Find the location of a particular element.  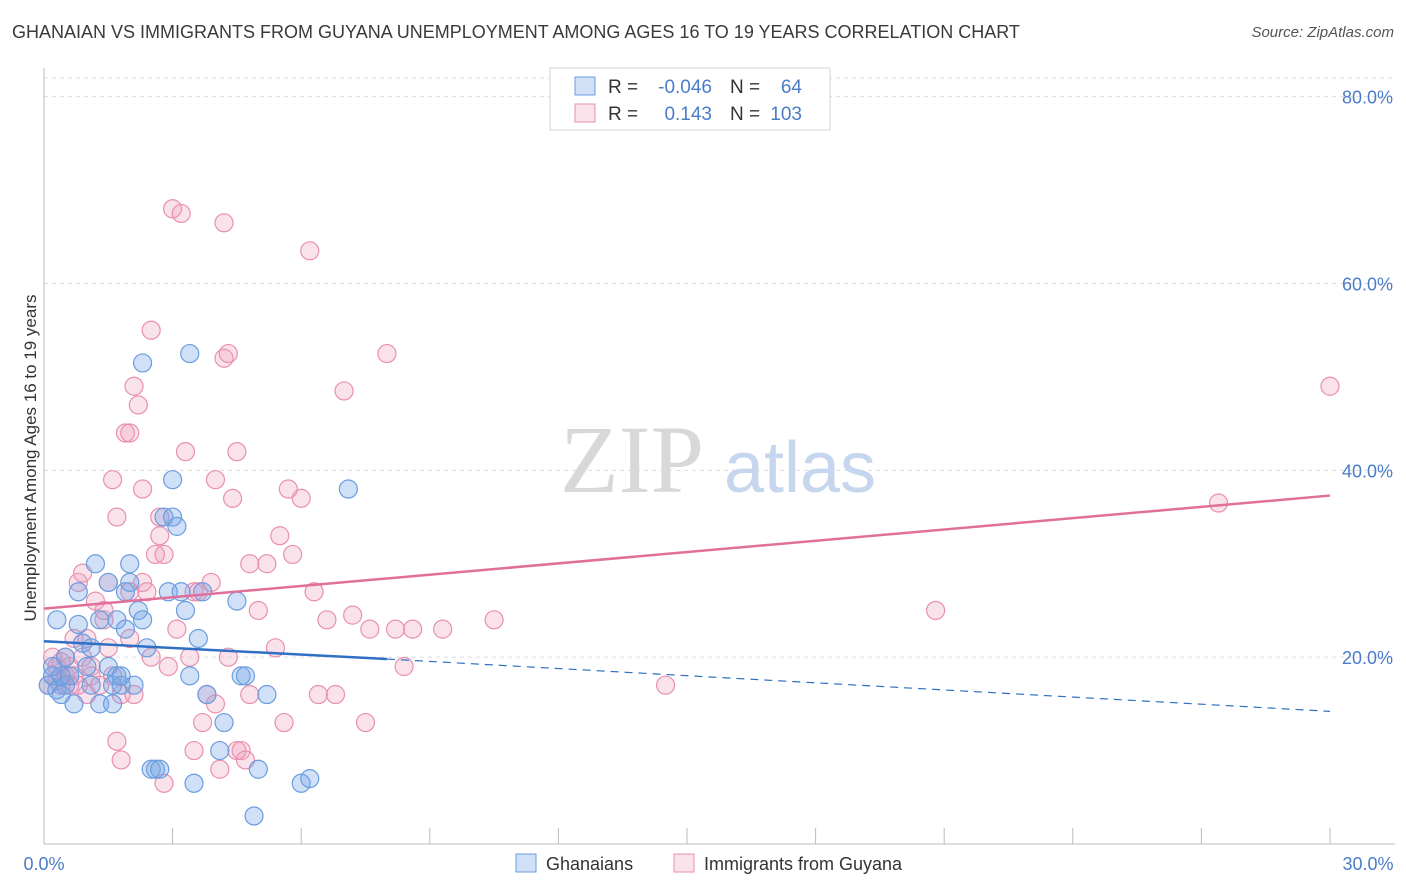

legend-n-value-2: 103 is located at coordinates (786, 114).